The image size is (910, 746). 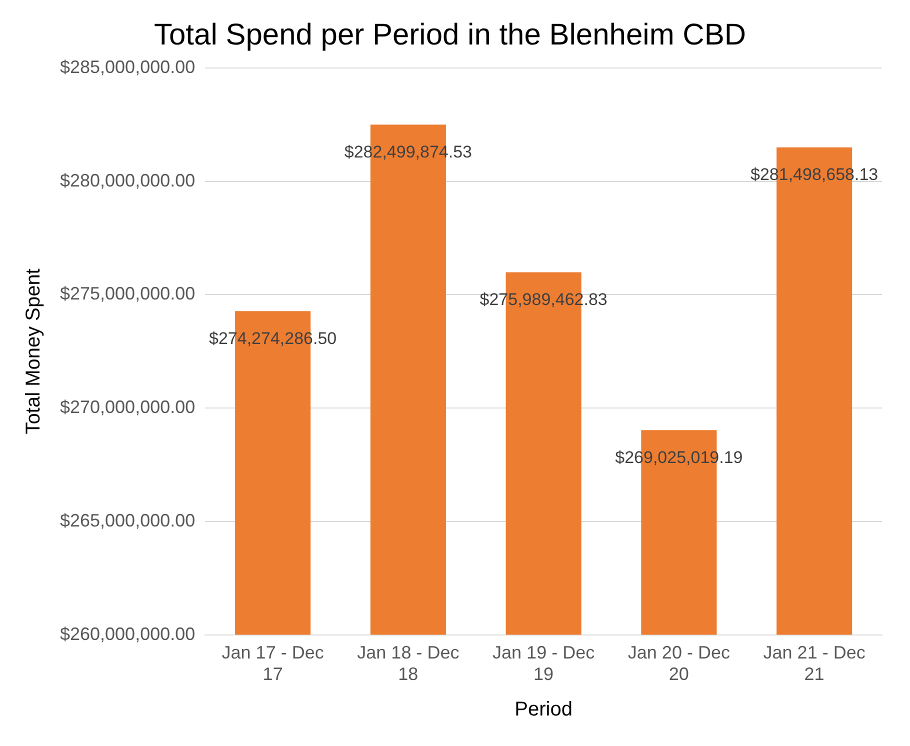 What do you see at coordinates (543, 663) in the screenshot?
I see `x-tick-label: Jan 19 - Dec 19` at bounding box center [543, 663].